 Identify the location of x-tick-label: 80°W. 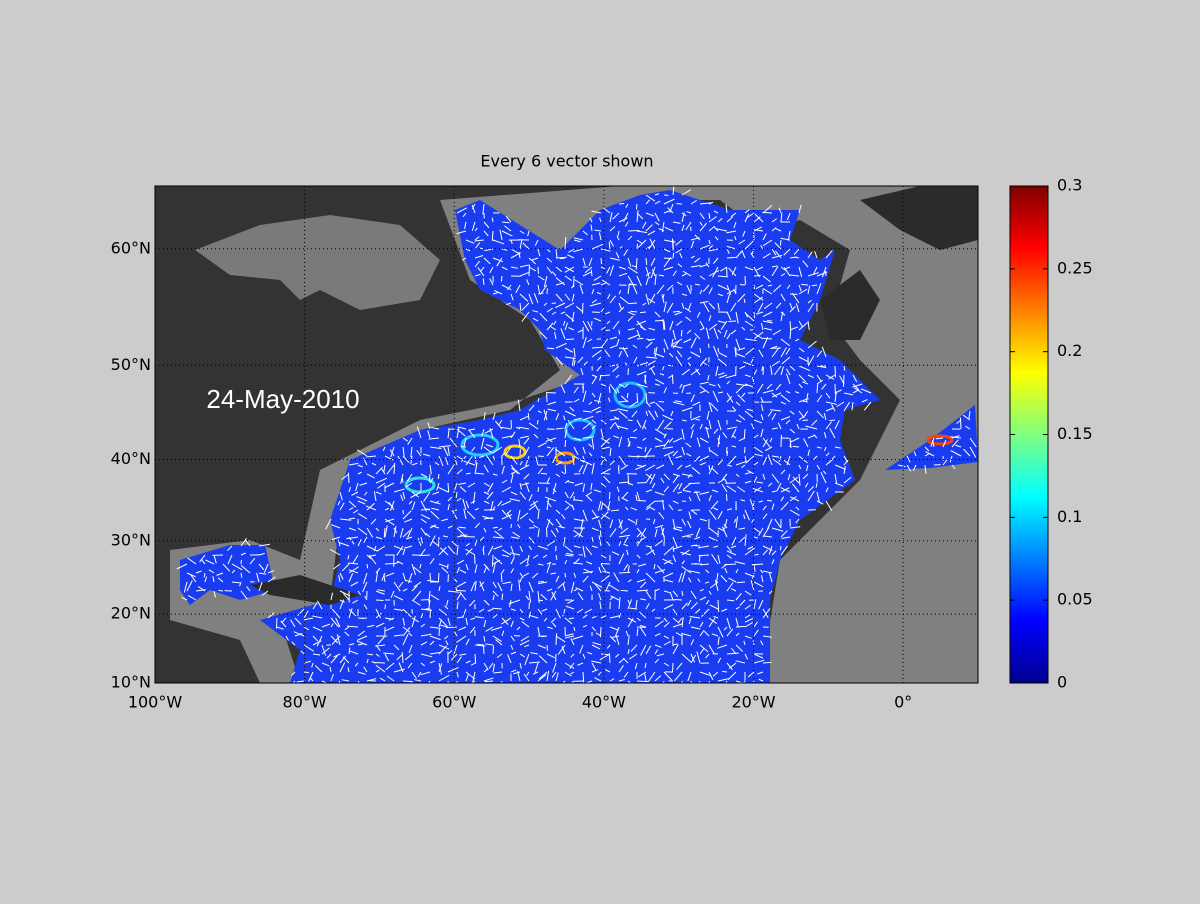
(305, 702).